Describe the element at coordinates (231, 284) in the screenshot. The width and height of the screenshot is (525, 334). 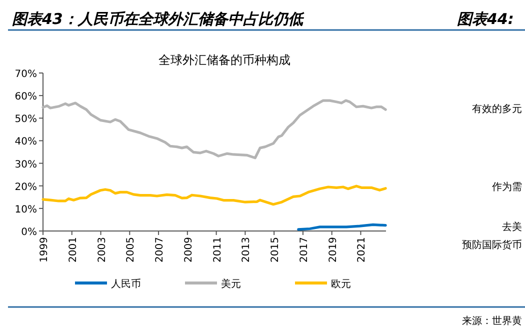
I see `legend-label: 美元` at that location.